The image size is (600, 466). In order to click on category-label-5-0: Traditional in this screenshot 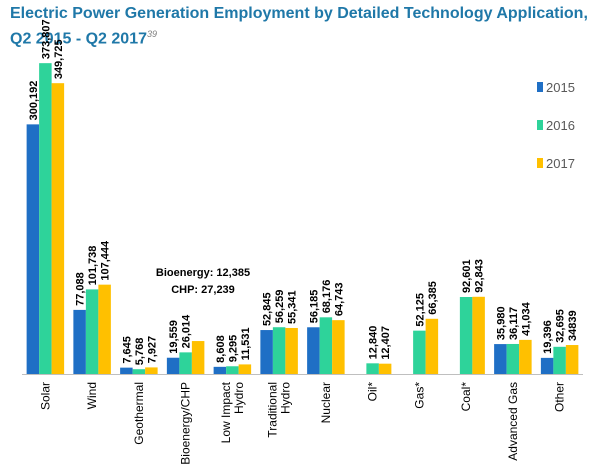, I will do `click(273, 410)`.